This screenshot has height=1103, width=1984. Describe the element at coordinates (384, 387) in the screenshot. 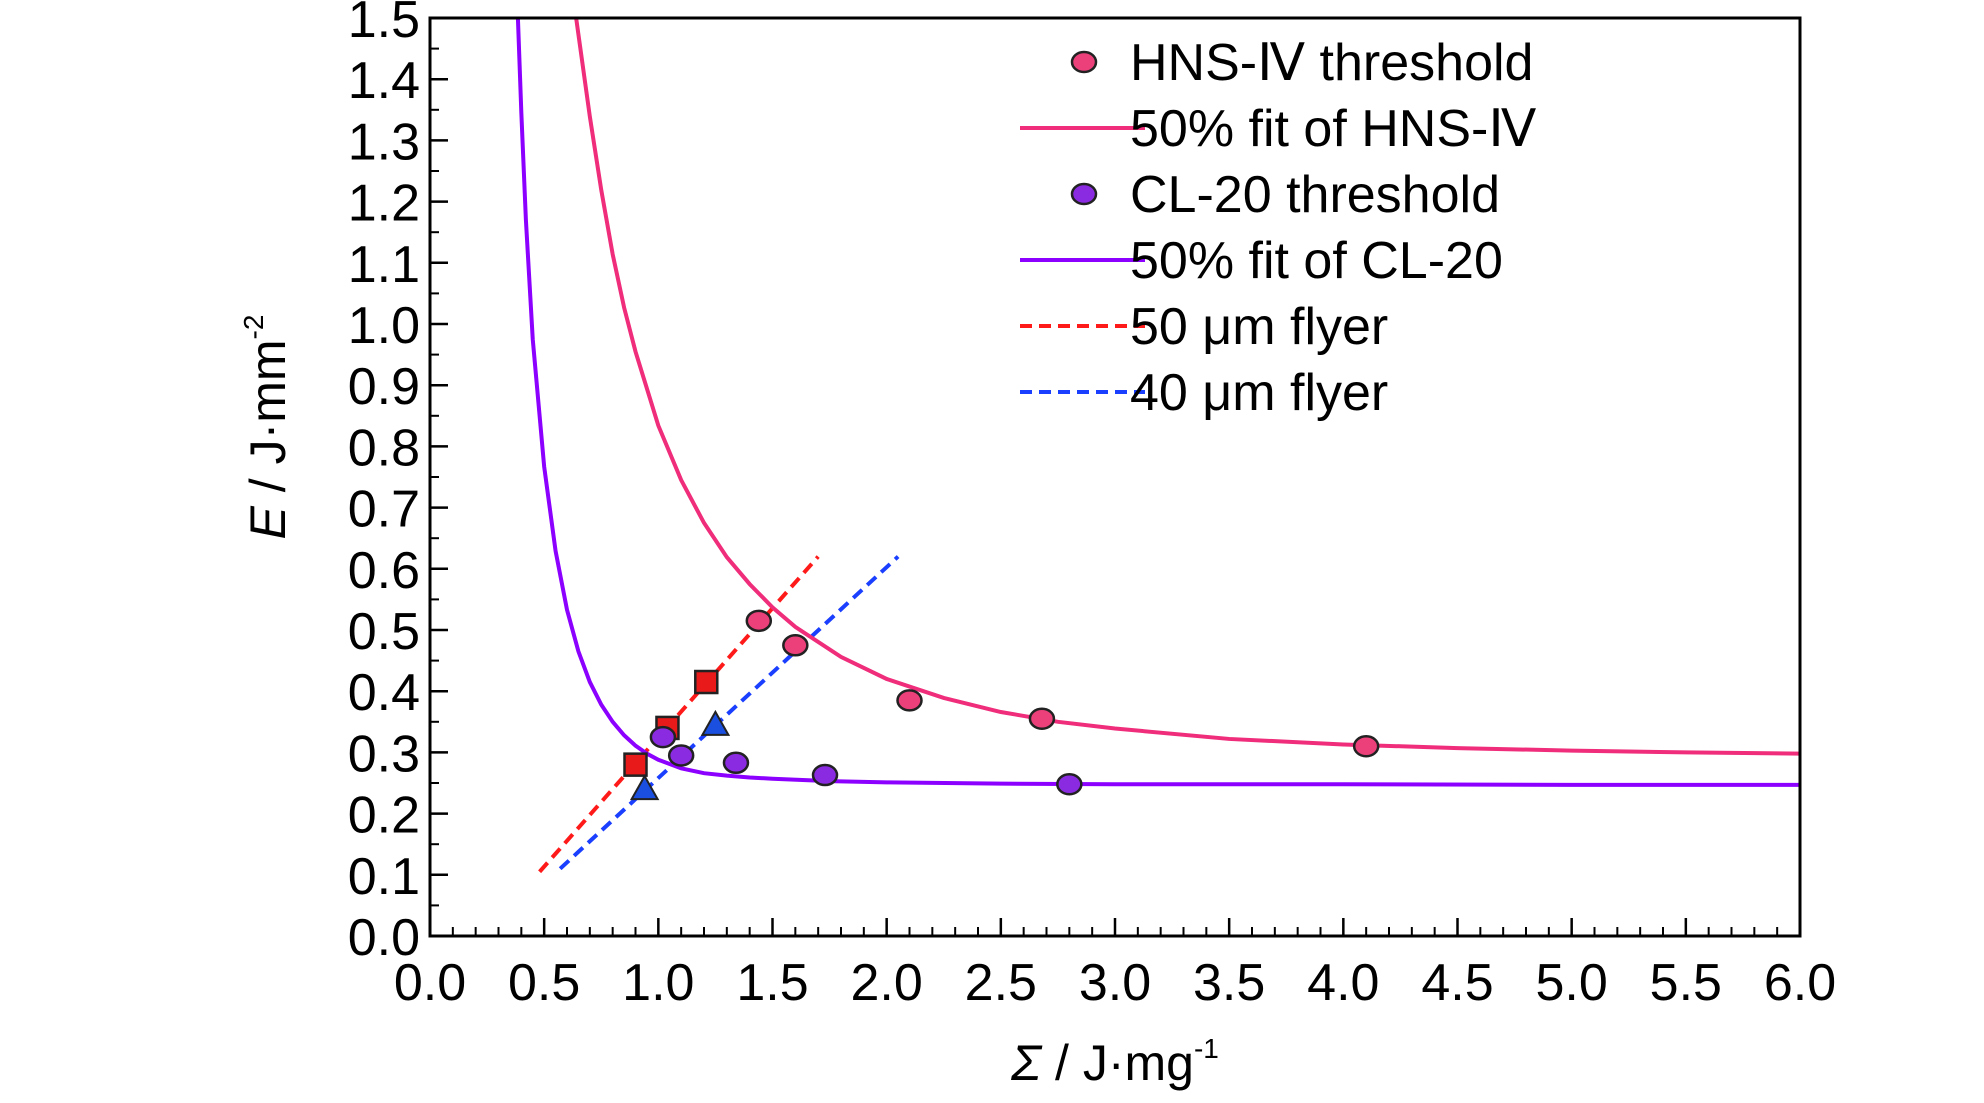

I see `y-tick-label: 0.9` at that location.